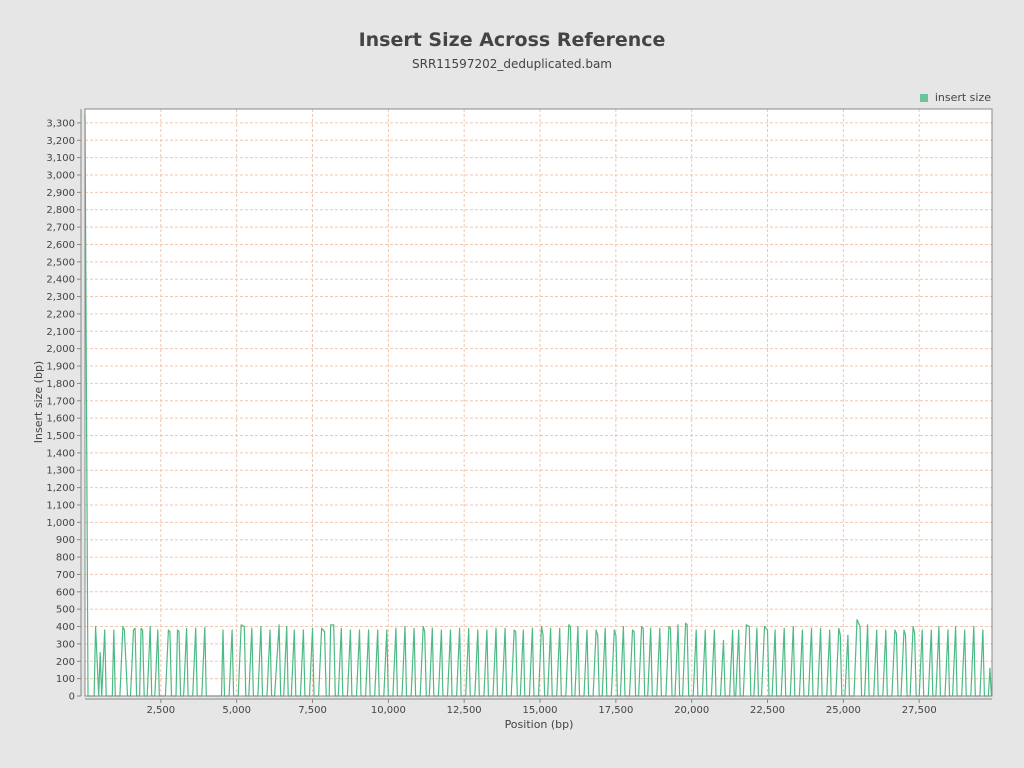 This screenshot has height=768, width=1024. Describe the element at coordinates (65, 644) in the screenshot. I see `y-tick-label: 300` at that location.